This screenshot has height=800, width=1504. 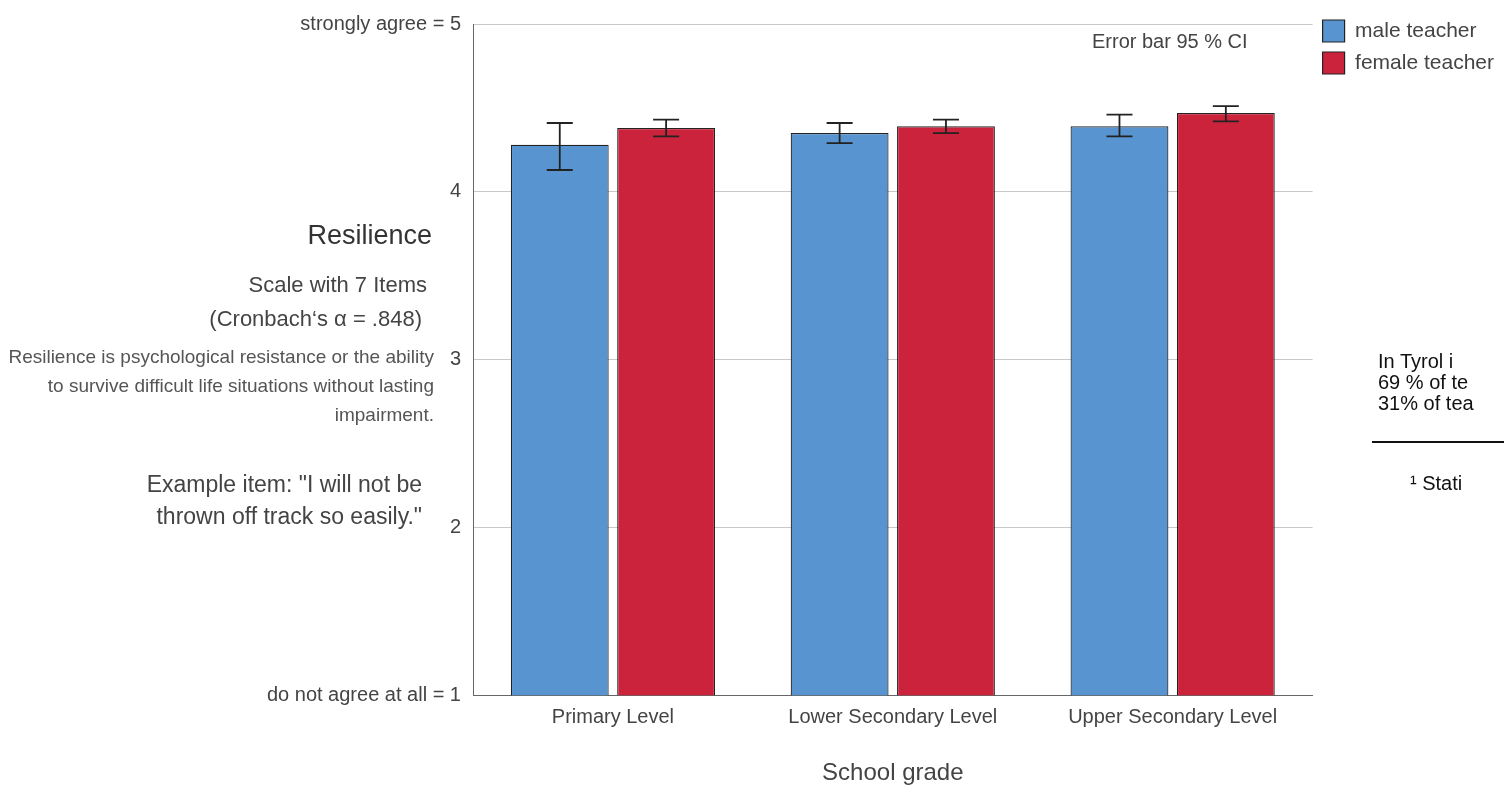 What do you see at coordinates (1436, 483) in the screenshot?
I see `text: ¹ Stati` at bounding box center [1436, 483].